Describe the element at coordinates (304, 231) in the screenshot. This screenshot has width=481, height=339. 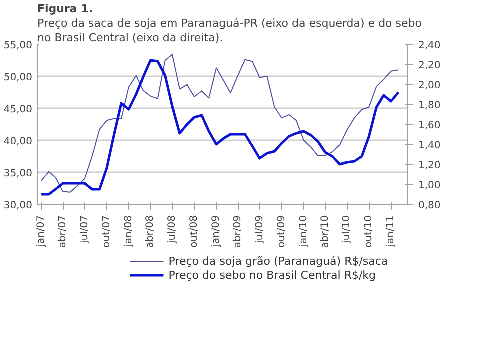
I see `x-tick-label: jan/10` at that location.